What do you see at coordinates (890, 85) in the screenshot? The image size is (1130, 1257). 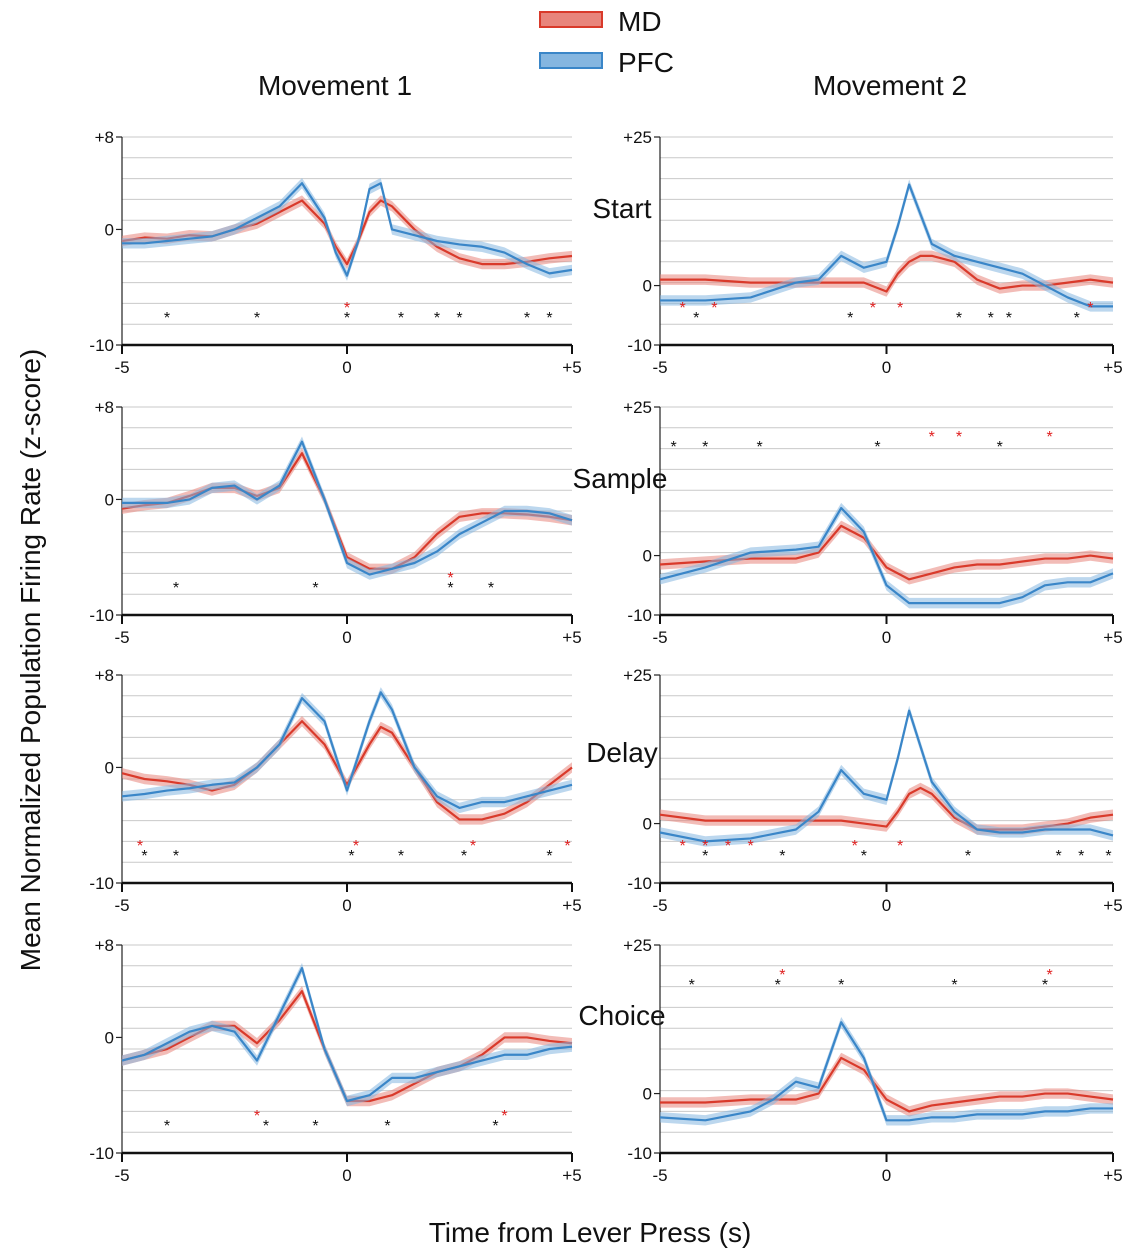 I see `column-title-movement-2: Movement 2` at bounding box center [890, 85].